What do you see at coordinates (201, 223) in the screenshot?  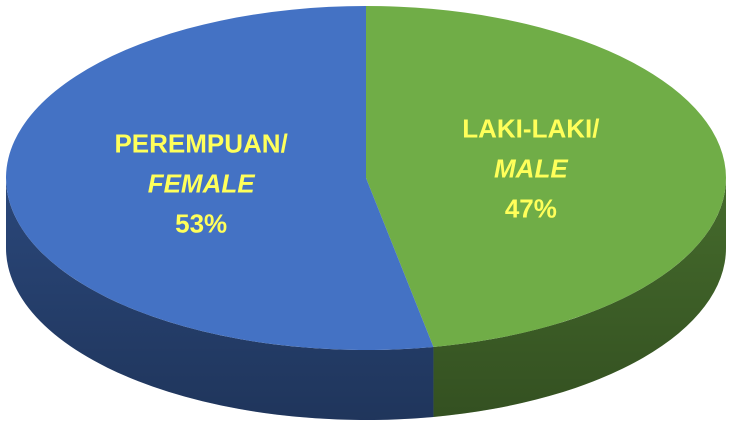 I see `slice-value-label: 53%` at bounding box center [201, 223].